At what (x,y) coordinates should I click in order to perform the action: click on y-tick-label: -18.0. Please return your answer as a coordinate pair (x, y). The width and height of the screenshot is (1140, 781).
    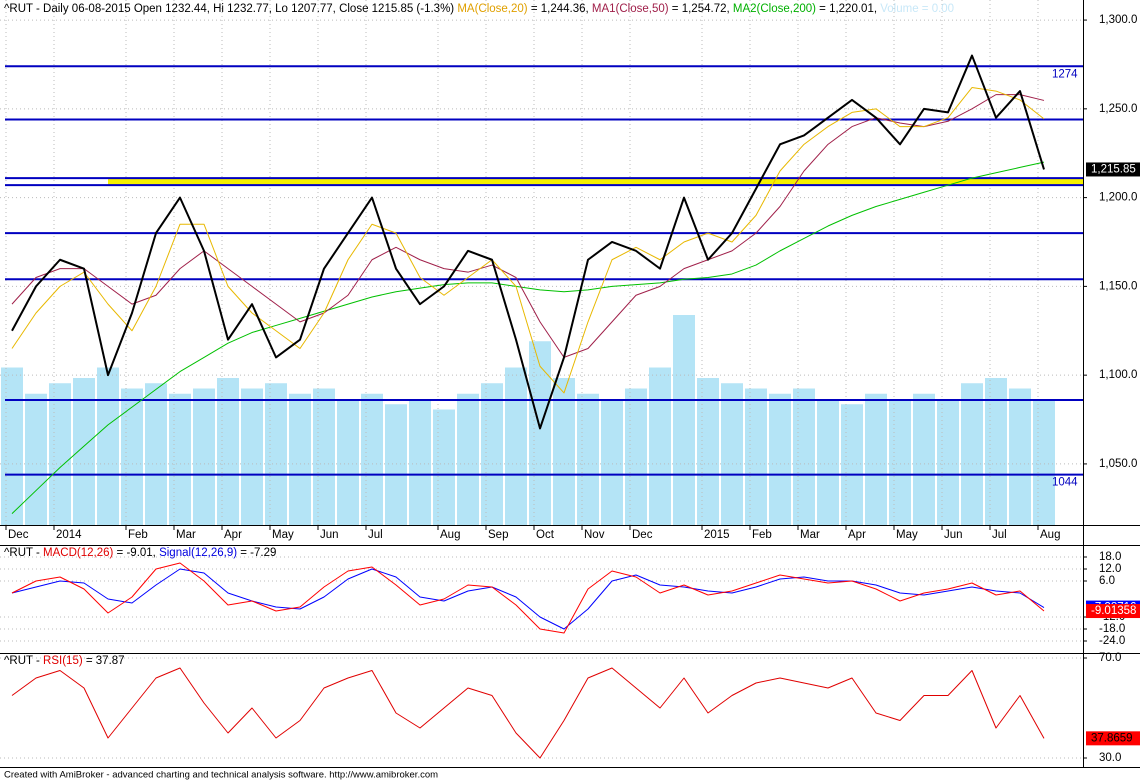
    Looking at the image, I should click on (1112, 629).